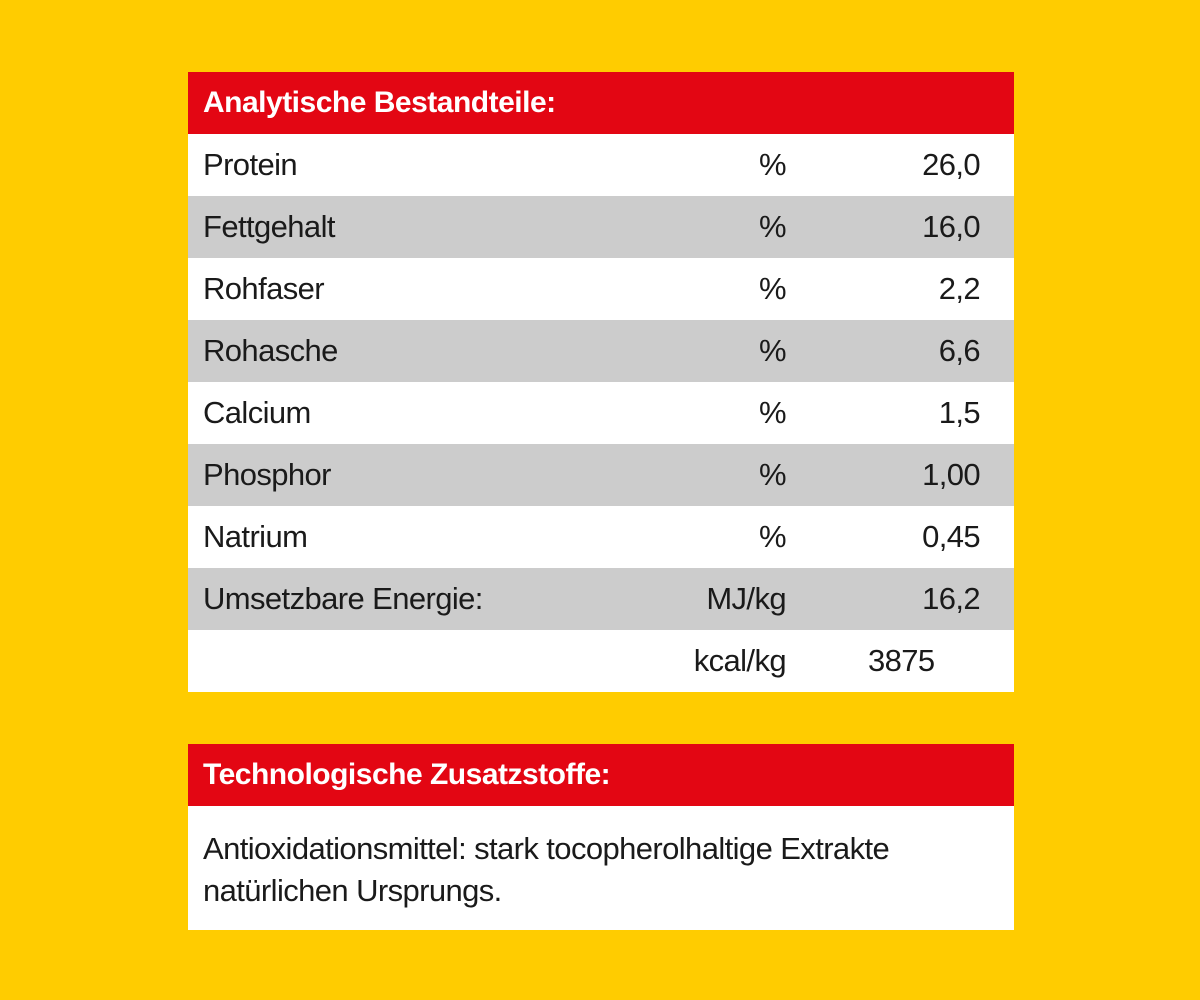  I want to click on analytic-components-header: Analytische Bestandteile:, so click(601, 103).